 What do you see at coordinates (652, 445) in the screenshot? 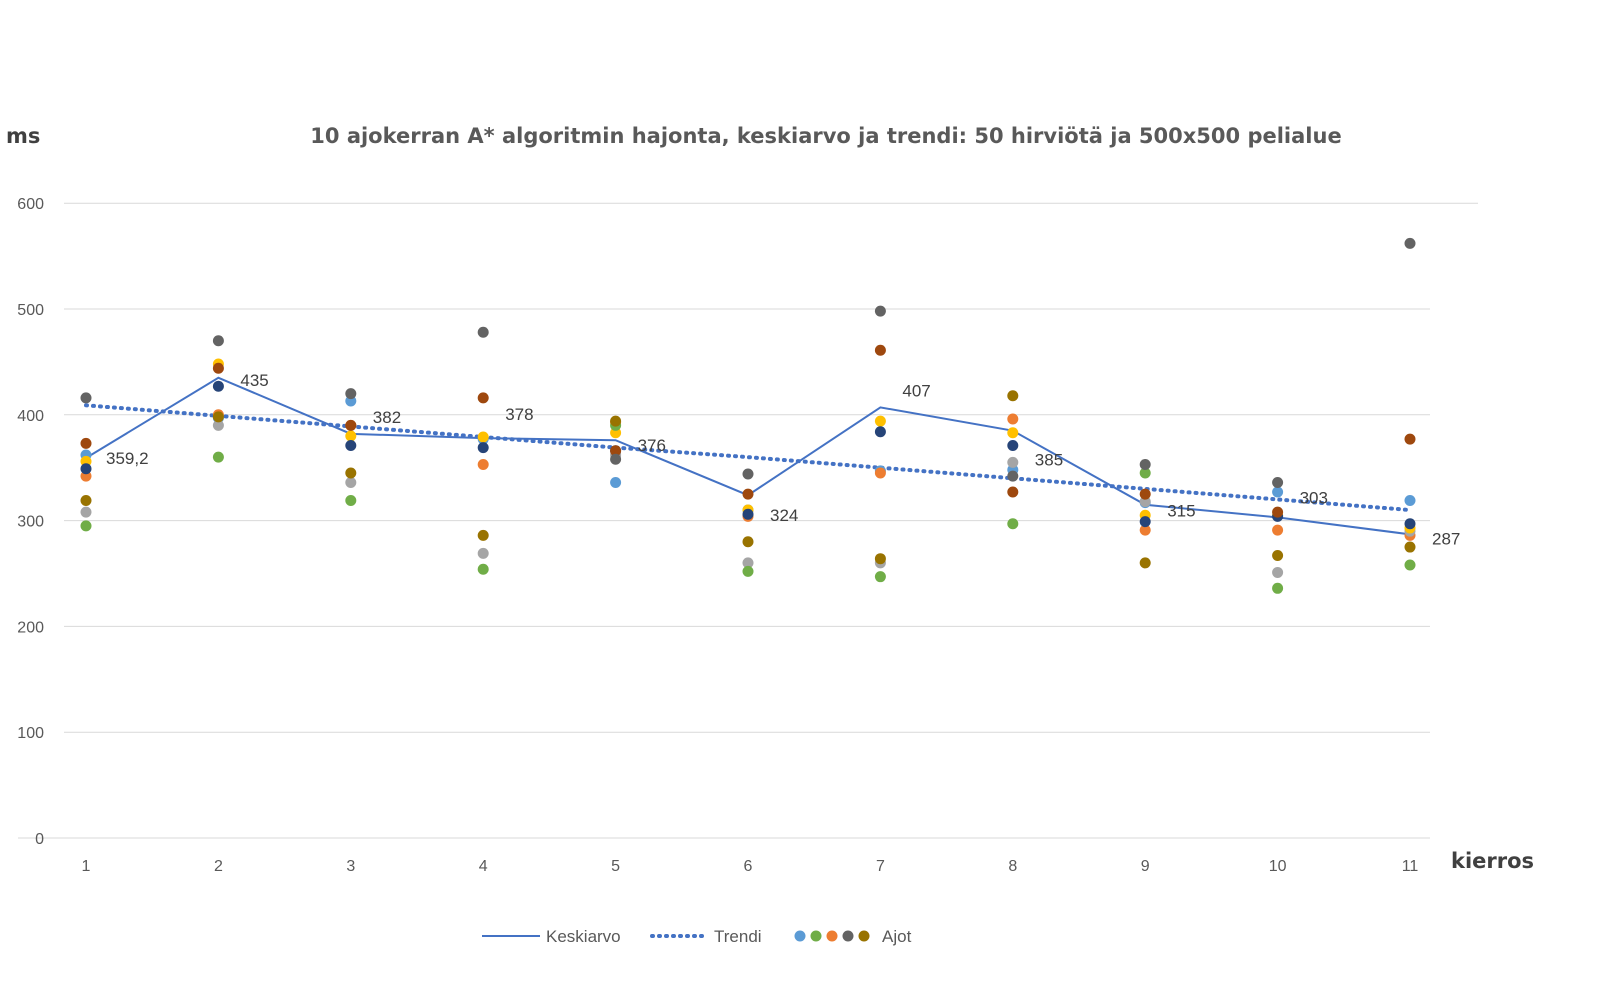
I see `average-data-label: 376` at bounding box center [652, 445].